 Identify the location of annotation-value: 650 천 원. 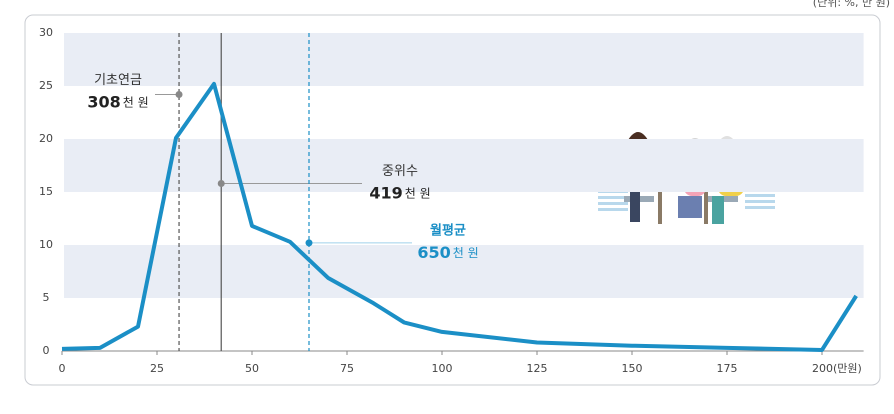
(447, 251).